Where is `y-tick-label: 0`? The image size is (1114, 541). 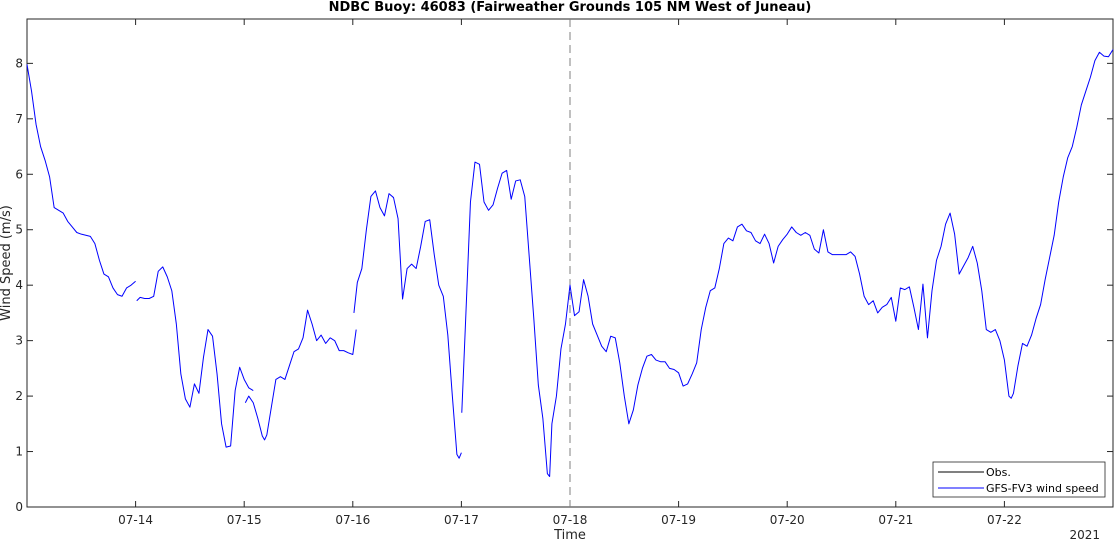 y-tick-label: 0 is located at coordinates (19, 507).